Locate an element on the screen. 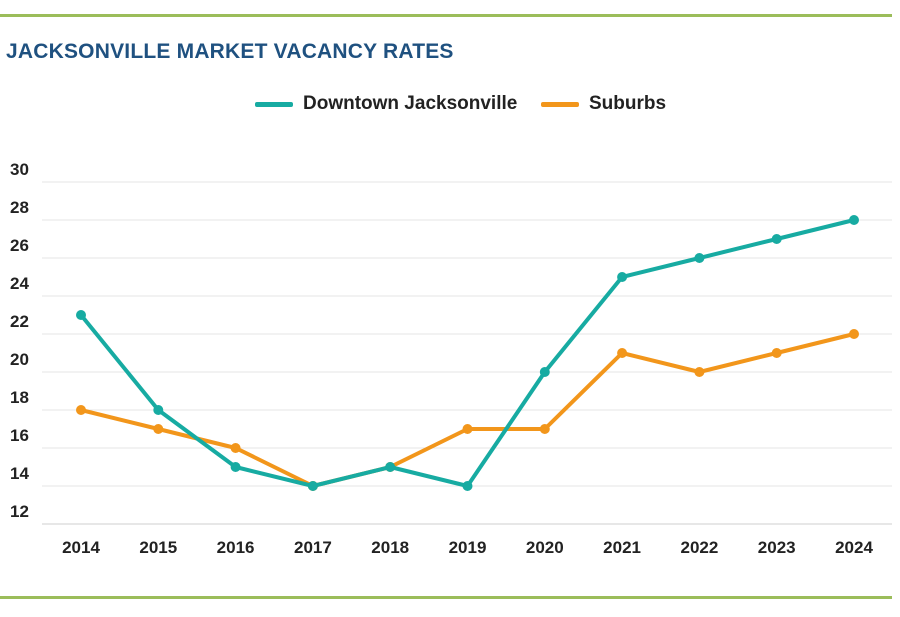 This screenshot has height=617, width=900. top-divider is located at coordinates (446, 15).